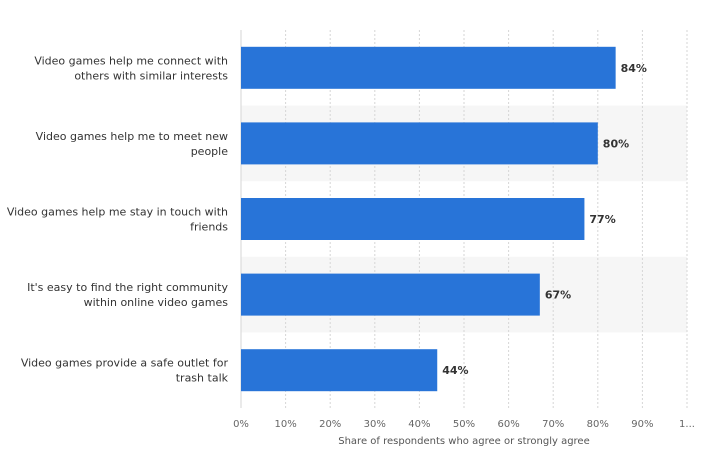 The image size is (718, 468). What do you see at coordinates (210, 151) in the screenshot?
I see `category-label: people` at bounding box center [210, 151].